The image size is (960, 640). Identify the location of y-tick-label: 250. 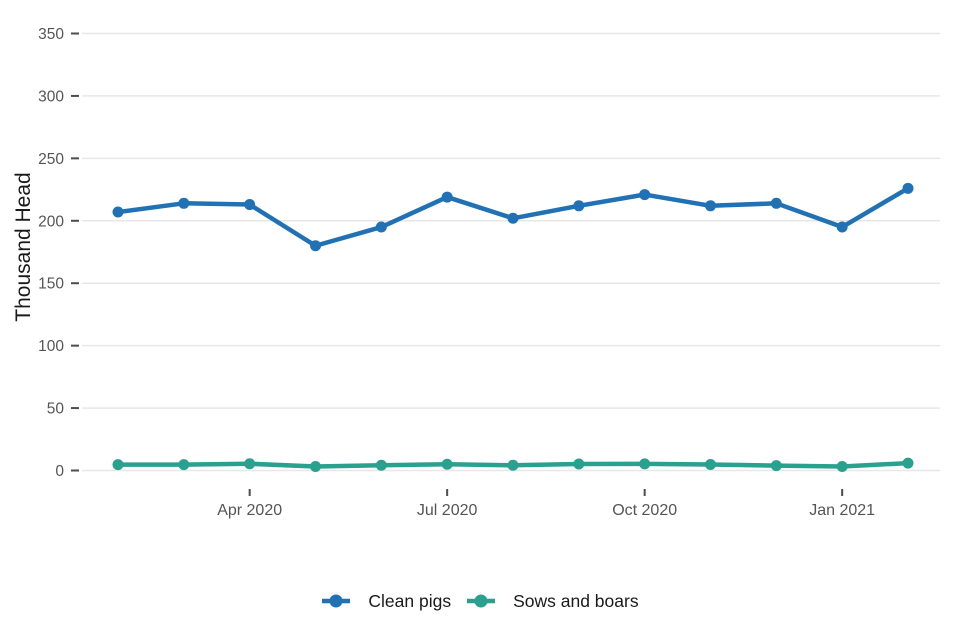
(51, 159).